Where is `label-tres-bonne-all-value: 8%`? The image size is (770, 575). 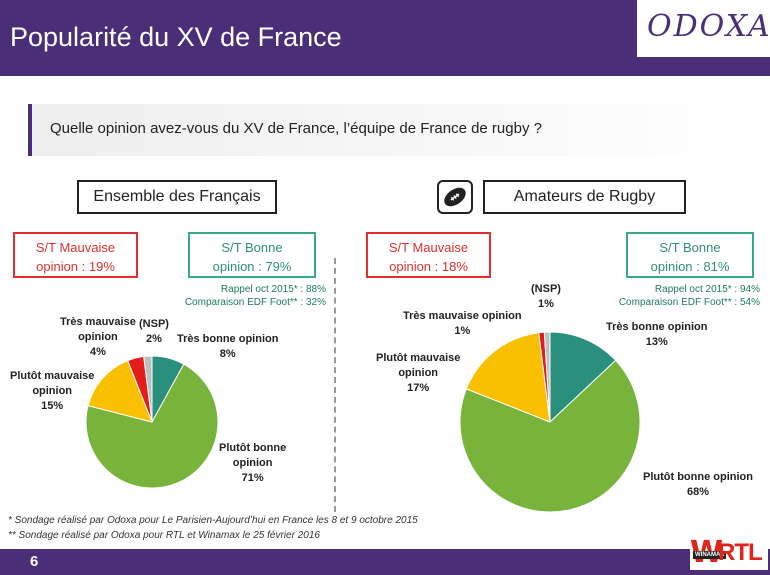 label-tres-bonne-all-value: 8% is located at coordinates (227, 354).